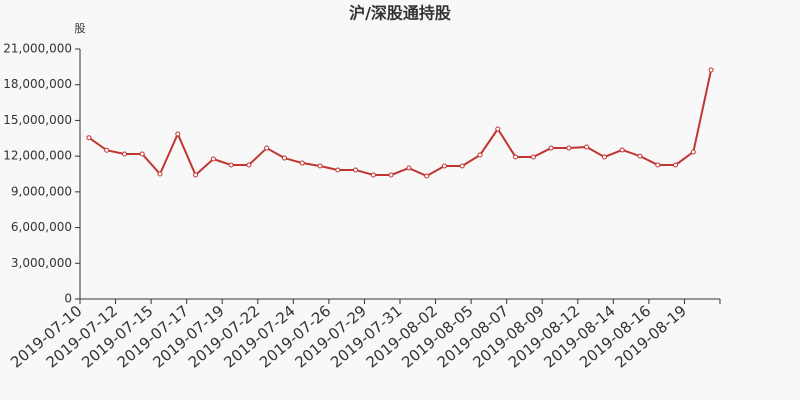 The image size is (800, 400). What do you see at coordinates (37, 49) in the screenshot?
I see `y-tick-label: 21,000,000` at bounding box center [37, 49].